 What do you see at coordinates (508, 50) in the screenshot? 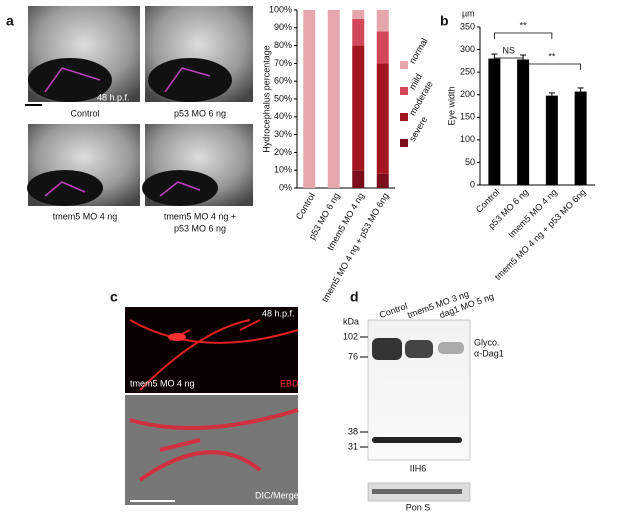
I see `significance-label: NS` at bounding box center [508, 50].